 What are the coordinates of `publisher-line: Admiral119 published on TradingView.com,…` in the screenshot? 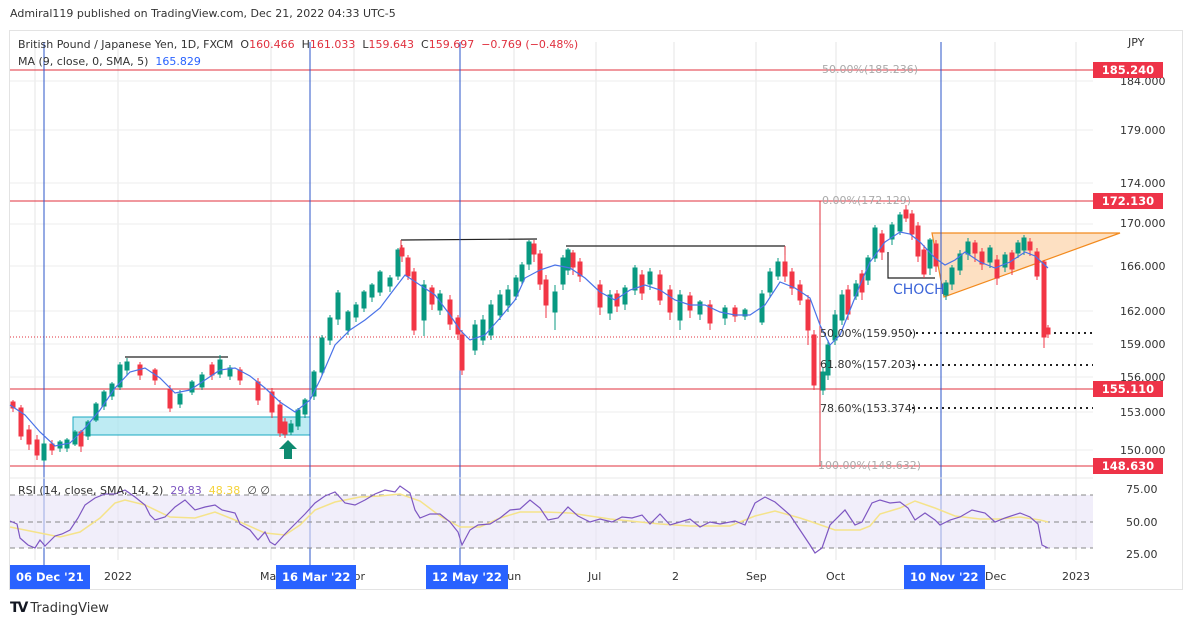 It's located at (203, 13).